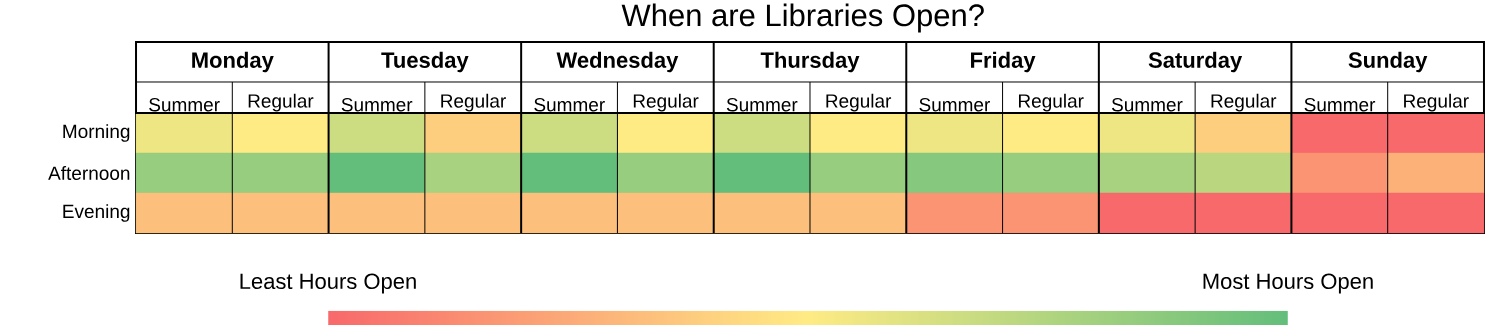 This screenshot has width=1495, height=336. I want to click on text: Wednesday, so click(617, 62).